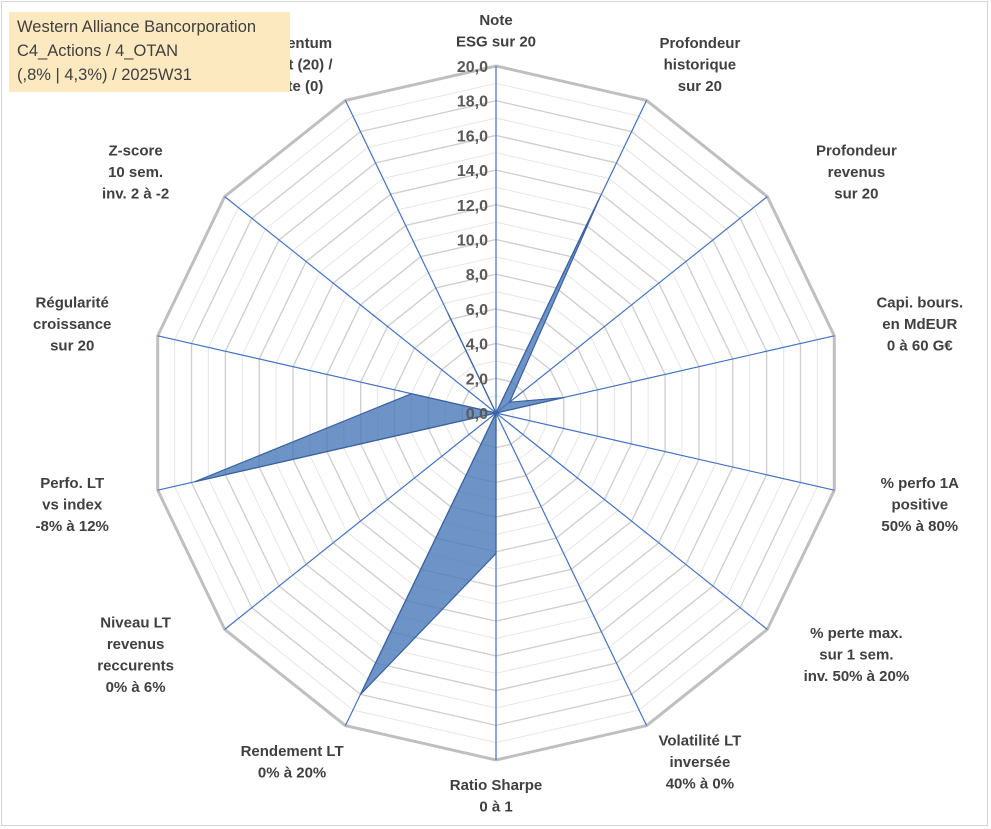 The image size is (991, 829). What do you see at coordinates (920, 345) in the screenshot?
I see `axis-label: 0 à 60 G€` at bounding box center [920, 345].